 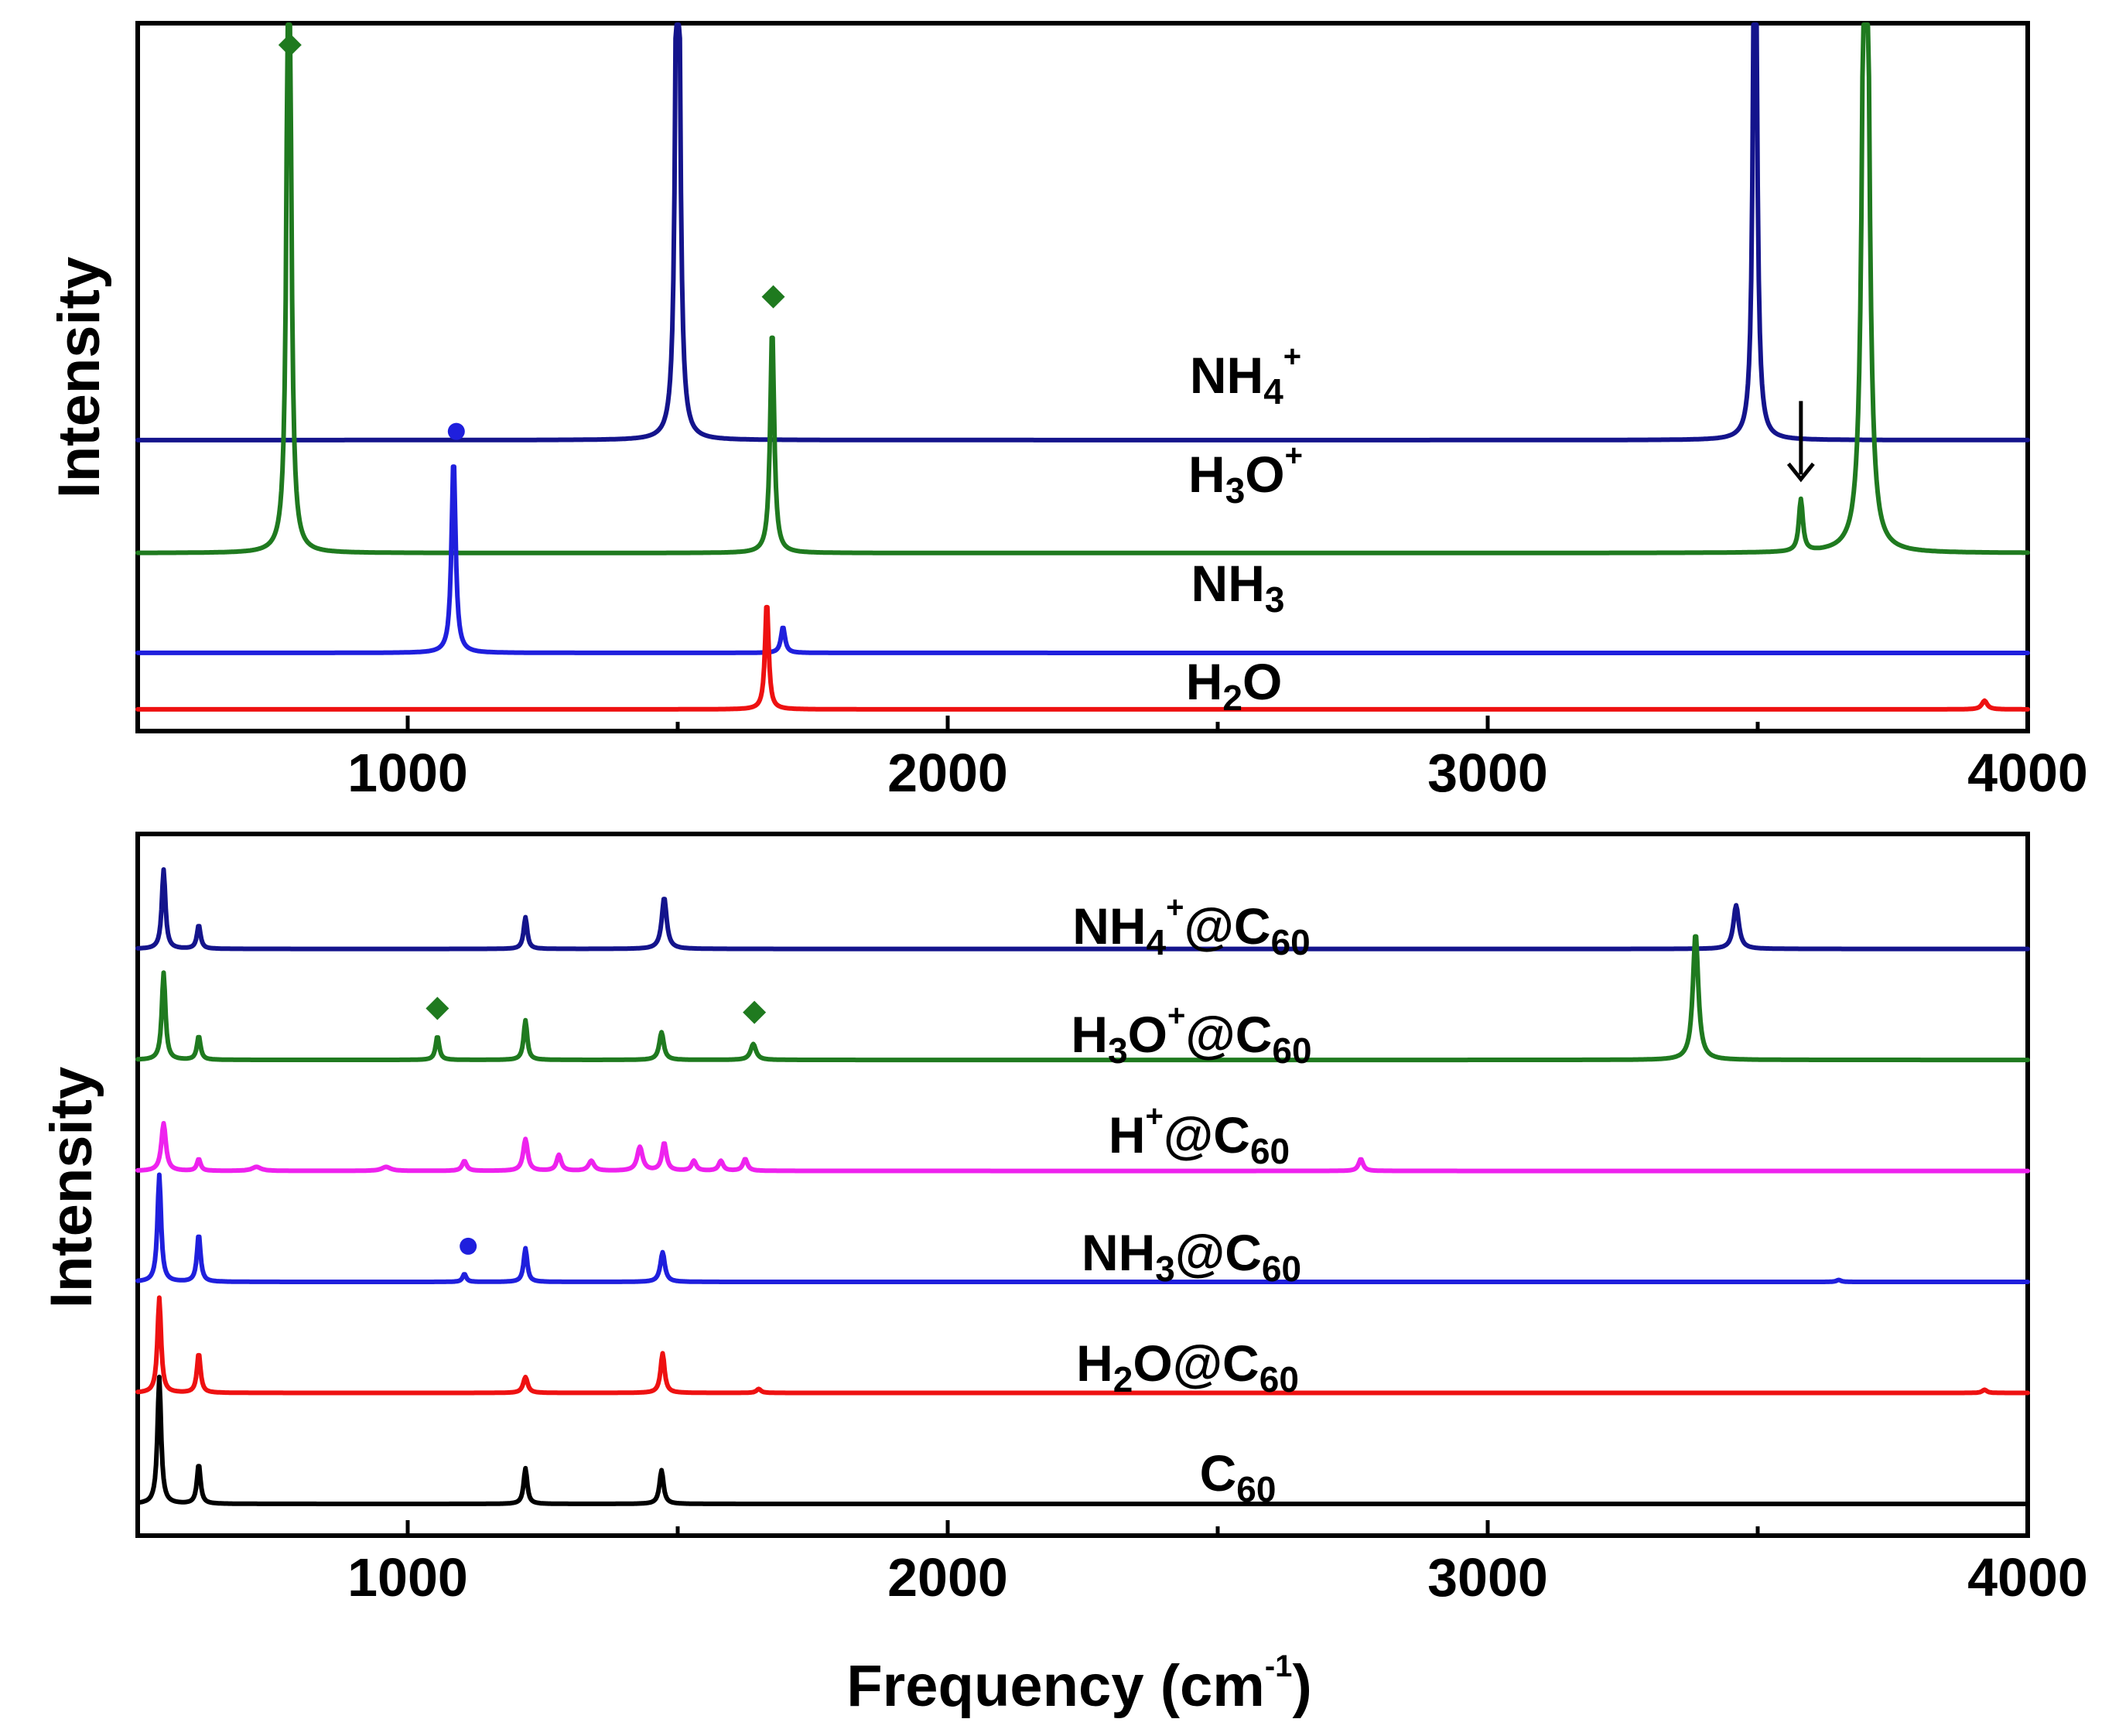 I want to click on spectrum-line-h2o, so click(x=1082, y=658).